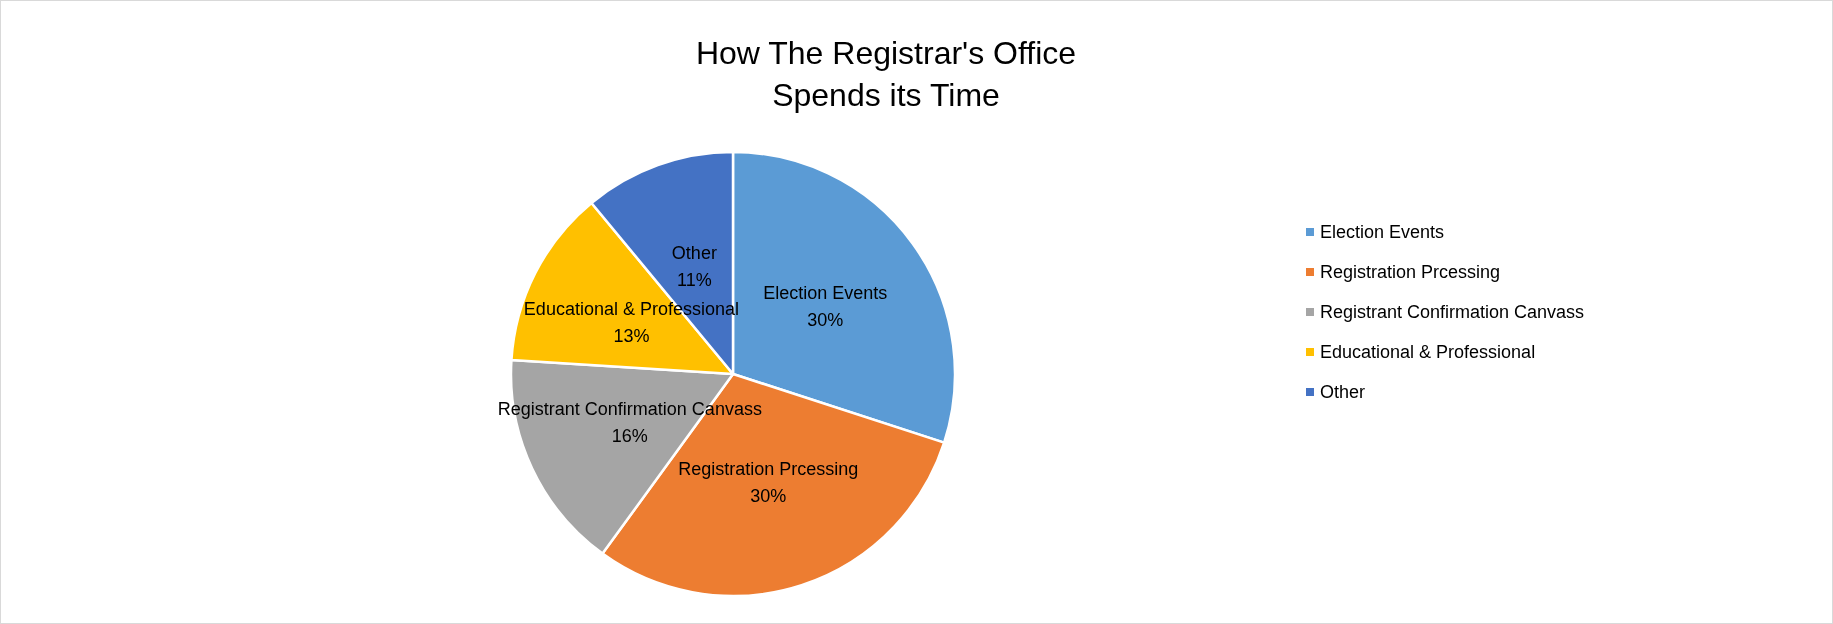  I want to click on data-label: 13%, so click(631, 335).